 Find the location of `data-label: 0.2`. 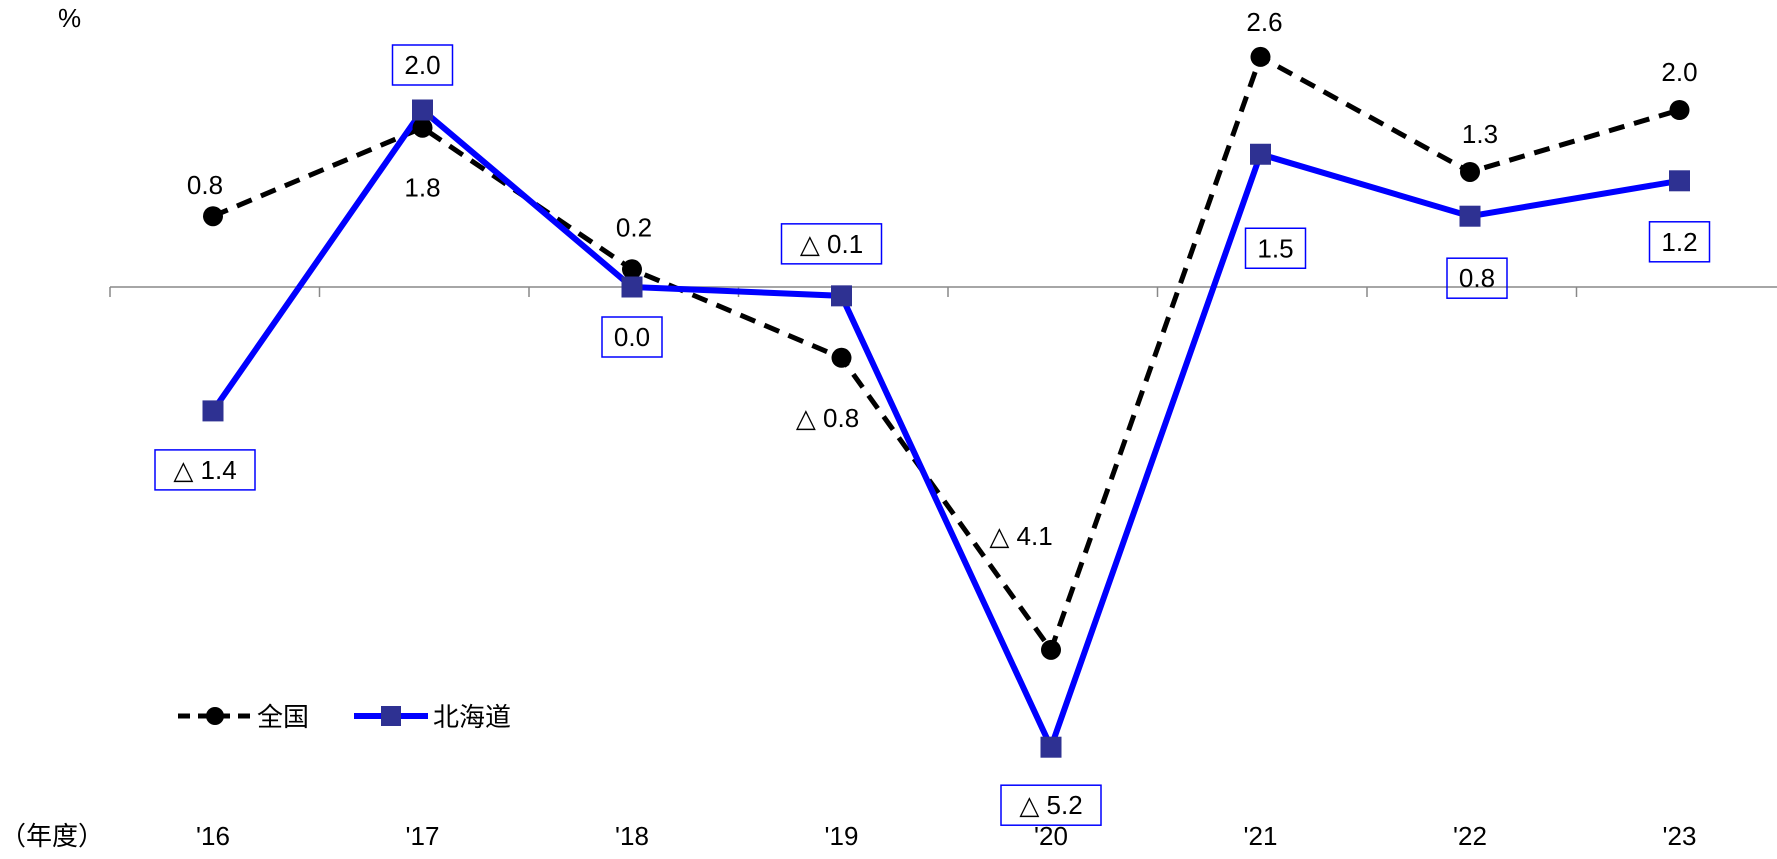

data-label: 0.2 is located at coordinates (634, 227).